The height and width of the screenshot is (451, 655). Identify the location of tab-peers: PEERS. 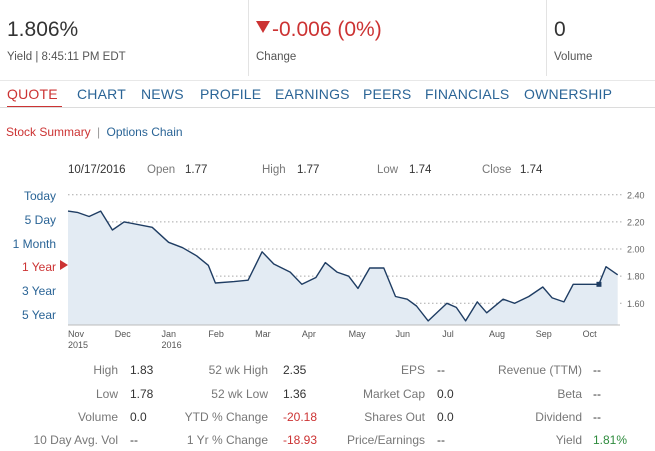
(387, 94).